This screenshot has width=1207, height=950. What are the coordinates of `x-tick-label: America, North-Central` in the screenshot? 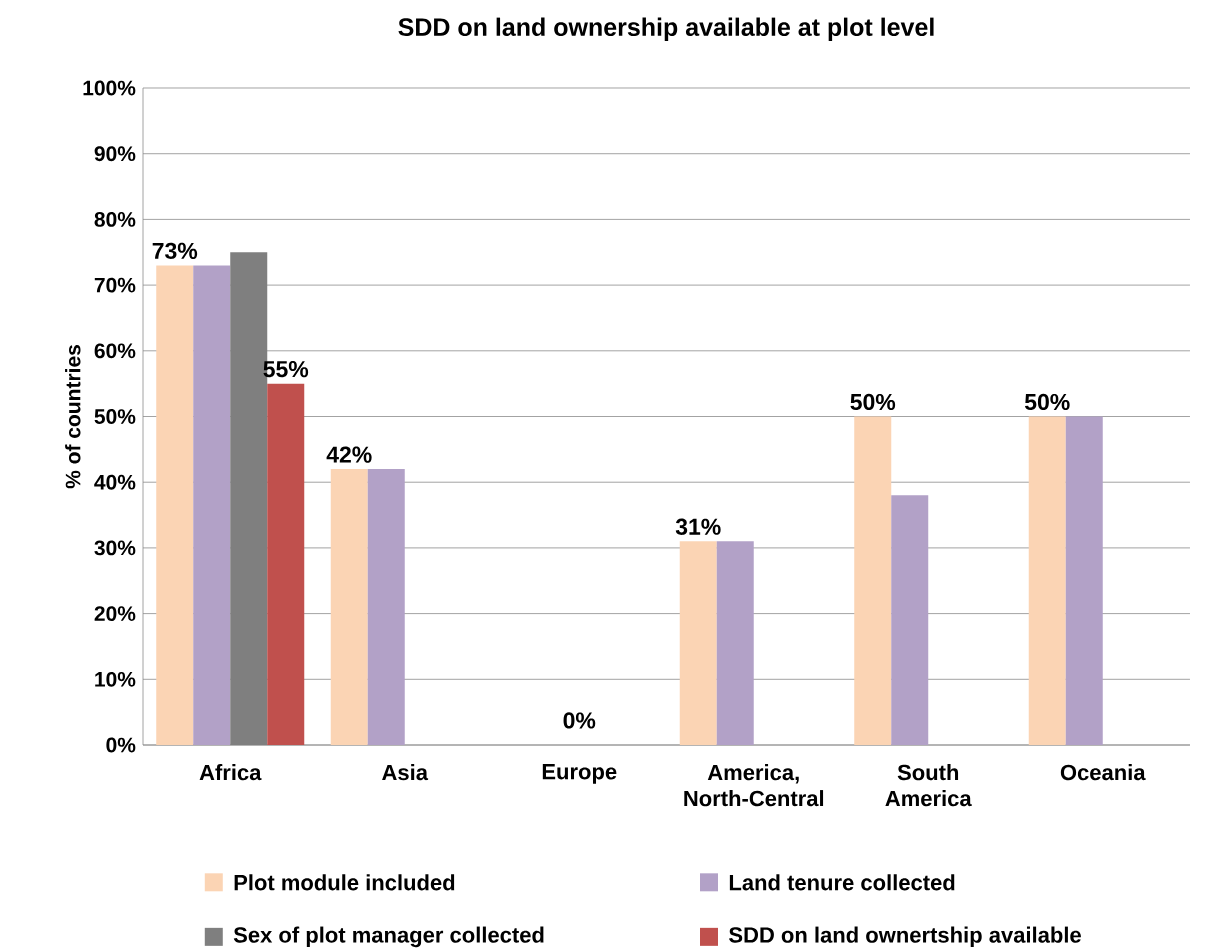 It's located at (754, 785).